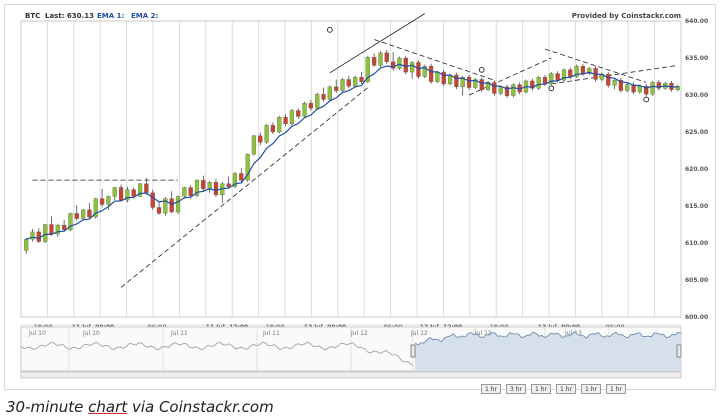  Describe the element at coordinates (110, 16) in the screenshot. I see `ema1-label: EMA 1:` at that location.